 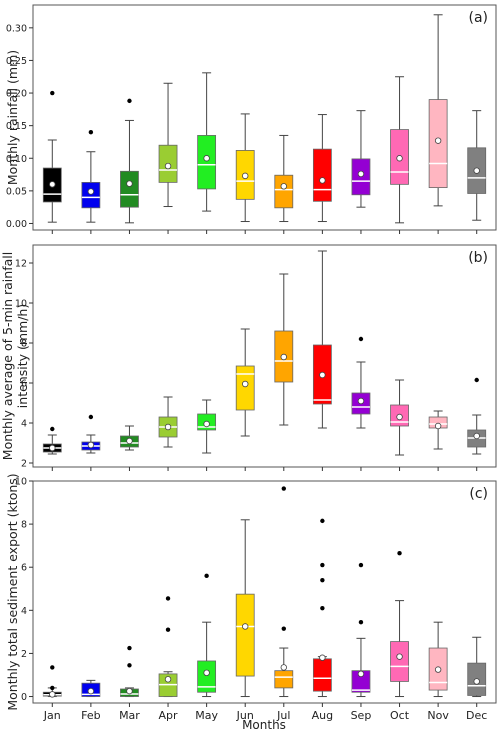 I want to click on box-jul: Jul, so click(x=284, y=604).